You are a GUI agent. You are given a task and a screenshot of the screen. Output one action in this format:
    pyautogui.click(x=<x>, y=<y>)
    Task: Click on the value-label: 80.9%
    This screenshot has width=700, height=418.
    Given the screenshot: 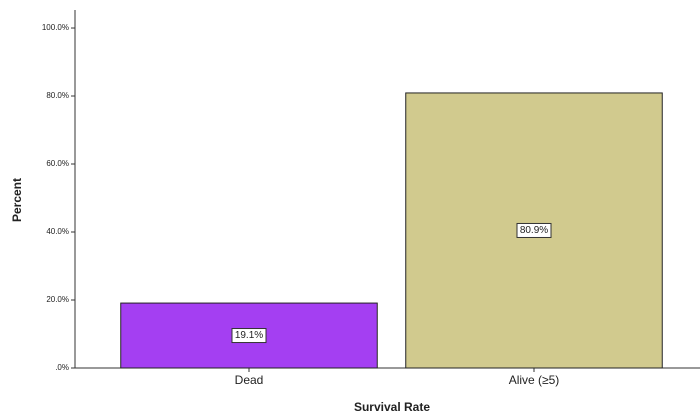 What is the action you would take?
    pyautogui.click(x=534, y=230)
    